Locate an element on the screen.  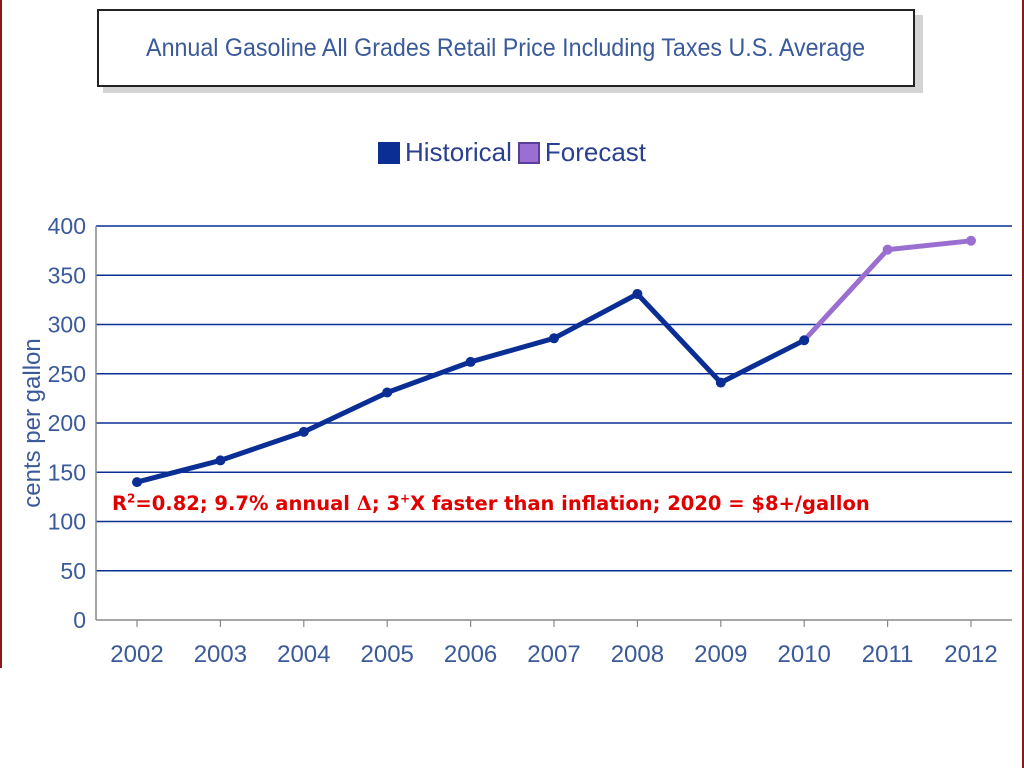
y-tick-label: 50 is located at coordinates (73, 571).